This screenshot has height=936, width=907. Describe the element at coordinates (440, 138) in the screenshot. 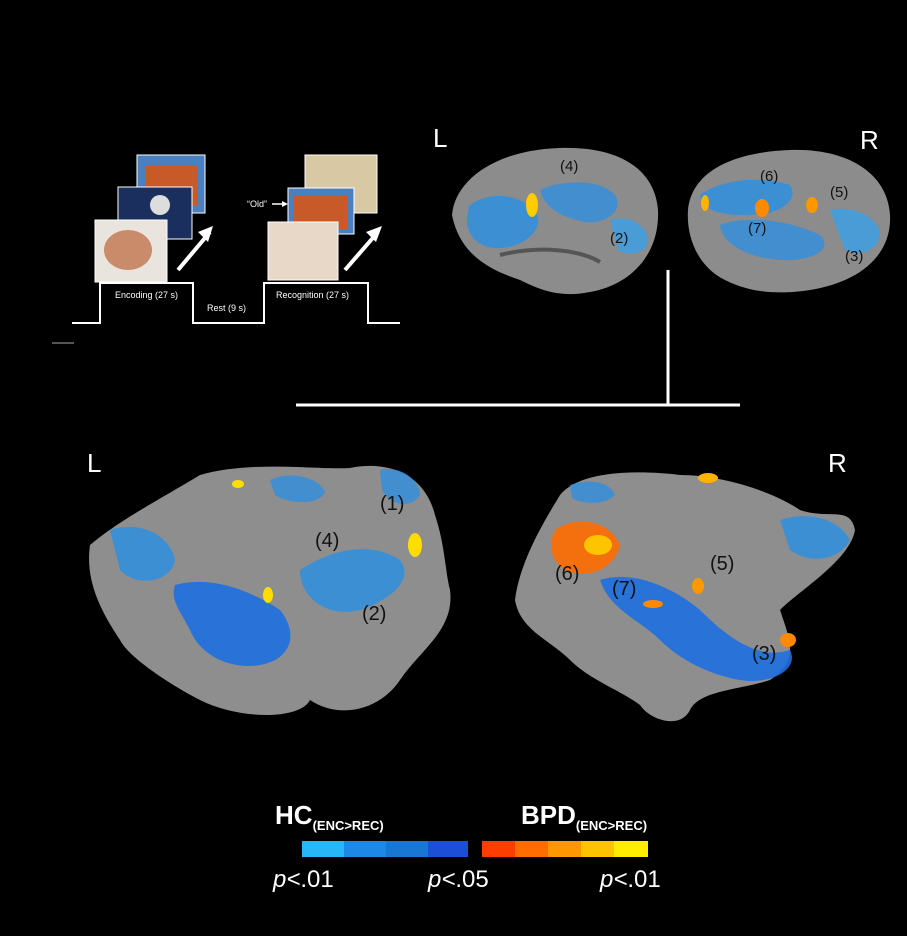

I see `lateral-left-label: L` at that location.